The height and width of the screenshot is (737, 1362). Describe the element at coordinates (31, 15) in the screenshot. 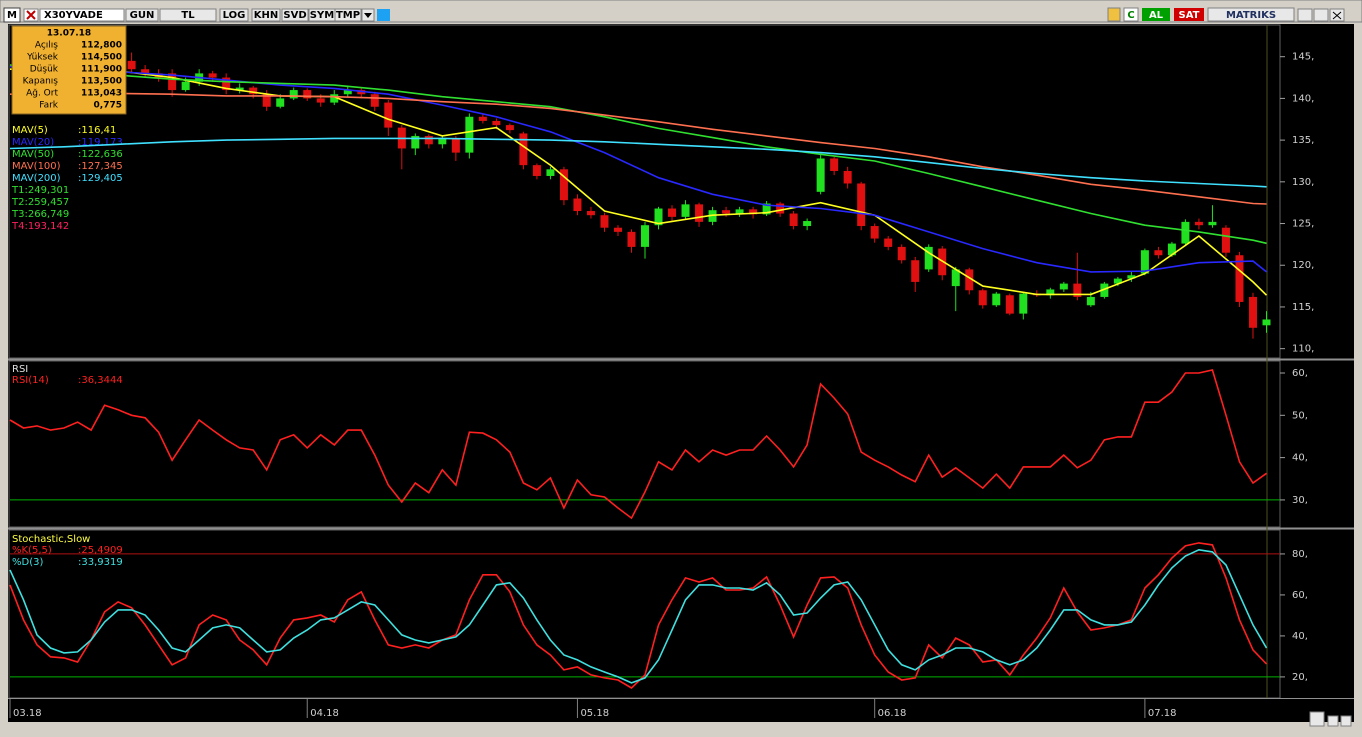

I see `symbol-icon-x` at that location.